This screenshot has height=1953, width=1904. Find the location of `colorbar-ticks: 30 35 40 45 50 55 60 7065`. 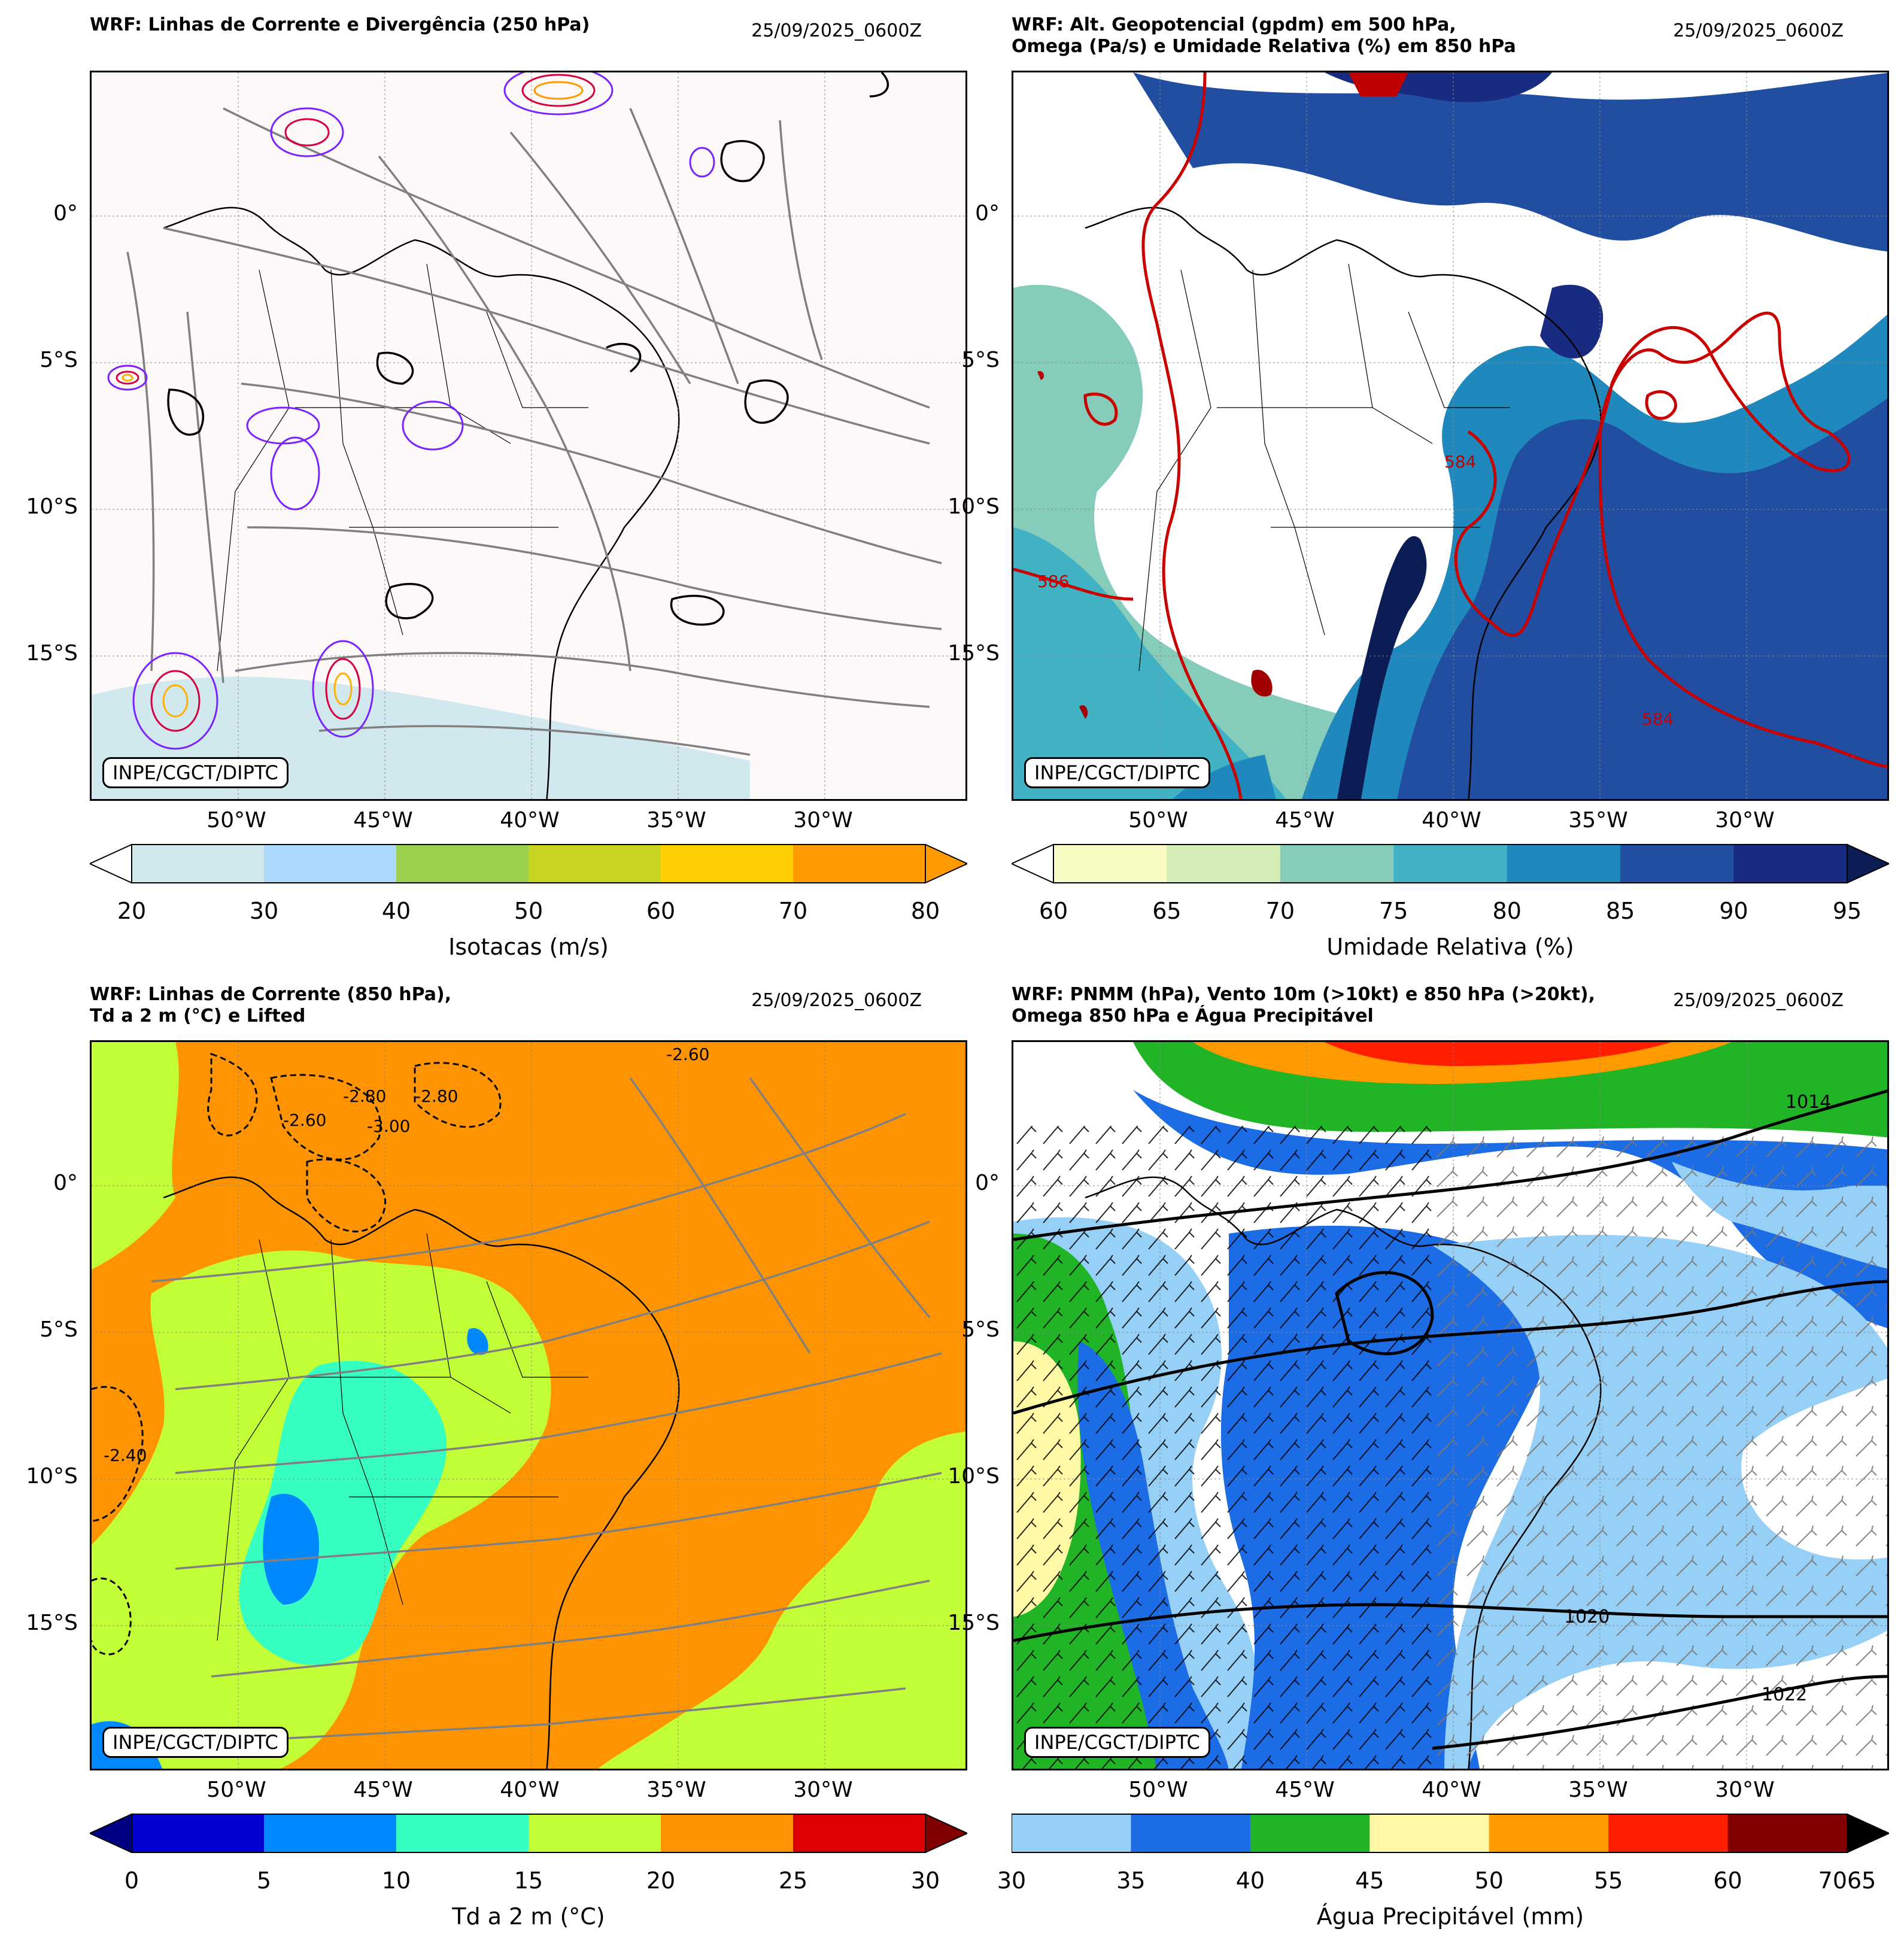

colorbar-ticks: 30 35 40 45 50 55 60 7065 is located at coordinates (1443, 1882).